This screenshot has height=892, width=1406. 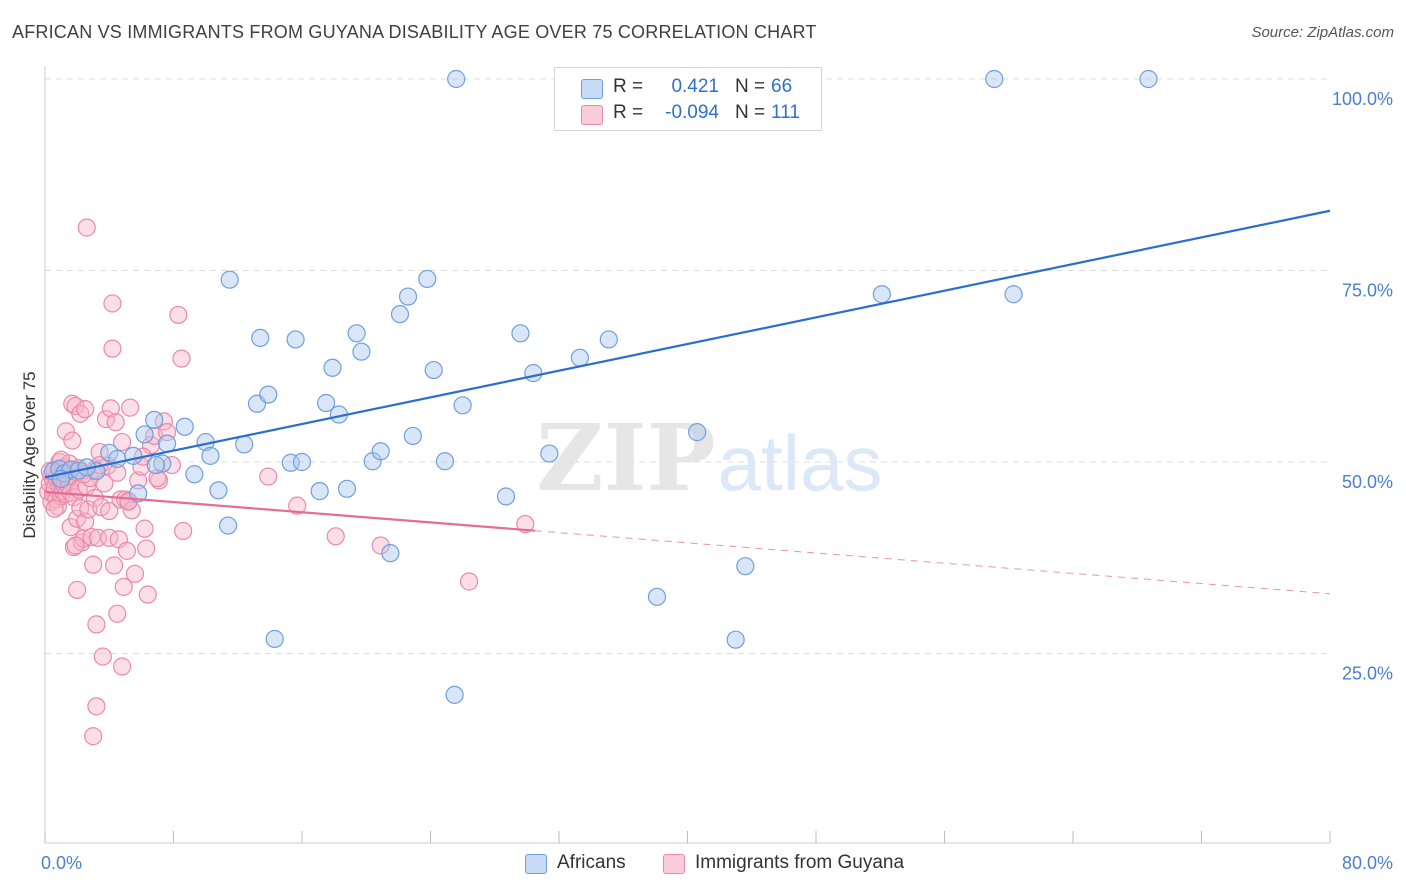 What do you see at coordinates (536, 864) in the screenshot?
I see `africans-legend-swatch` at bounding box center [536, 864].